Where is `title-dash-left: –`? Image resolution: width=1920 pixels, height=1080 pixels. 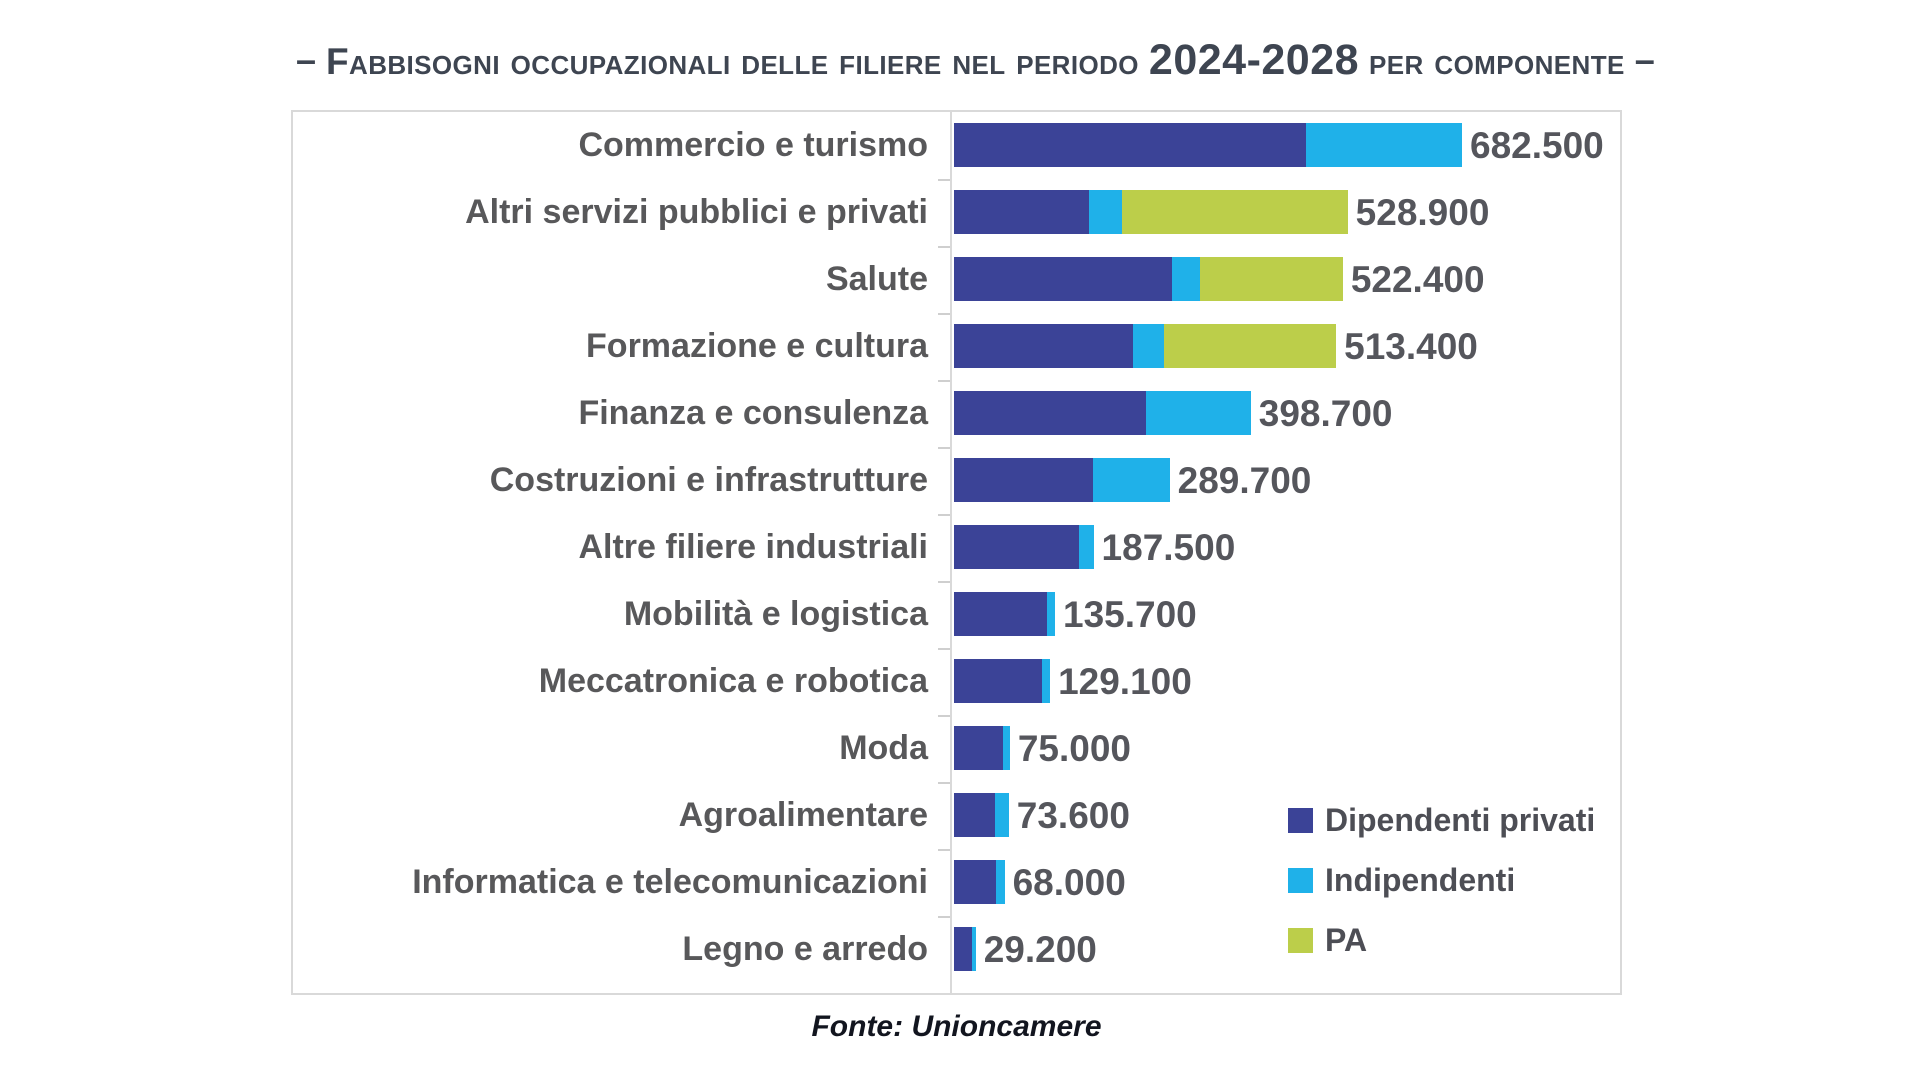
title-dash-left: – is located at coordinates (306, 59).